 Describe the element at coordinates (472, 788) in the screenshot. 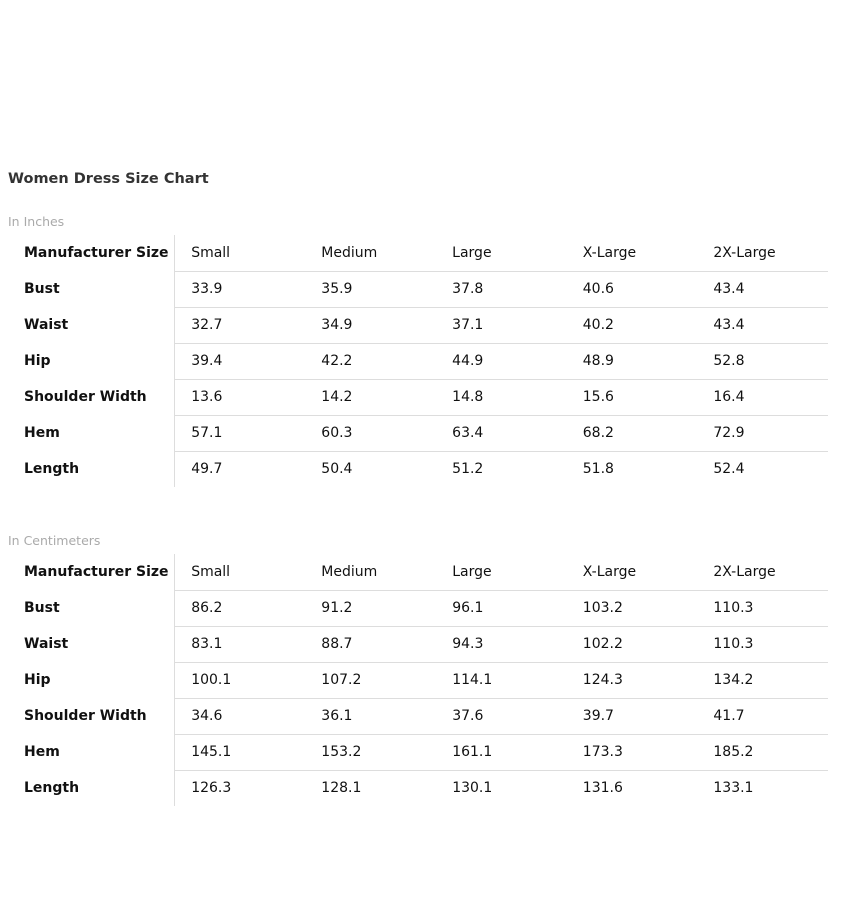

I see `table-cell: 130.1` at that location.